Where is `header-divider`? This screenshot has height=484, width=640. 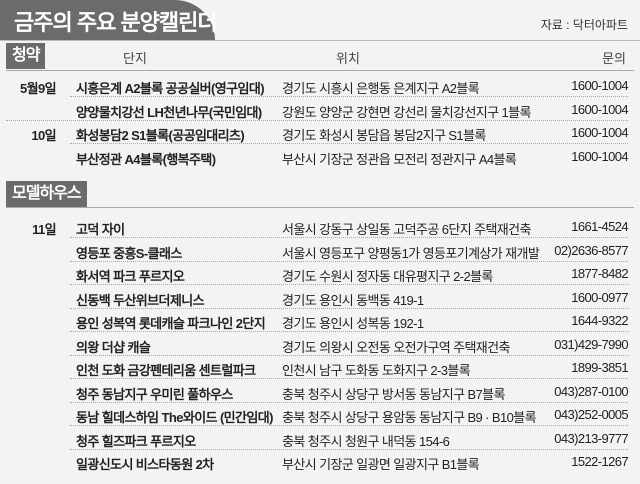 header-divider is located at coordinates (320, 70).